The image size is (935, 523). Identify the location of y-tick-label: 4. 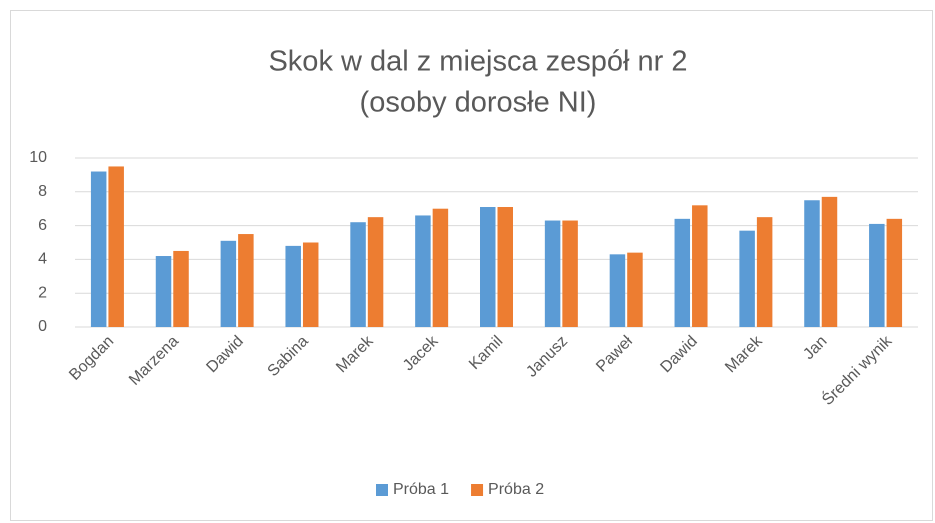
(42, 259).